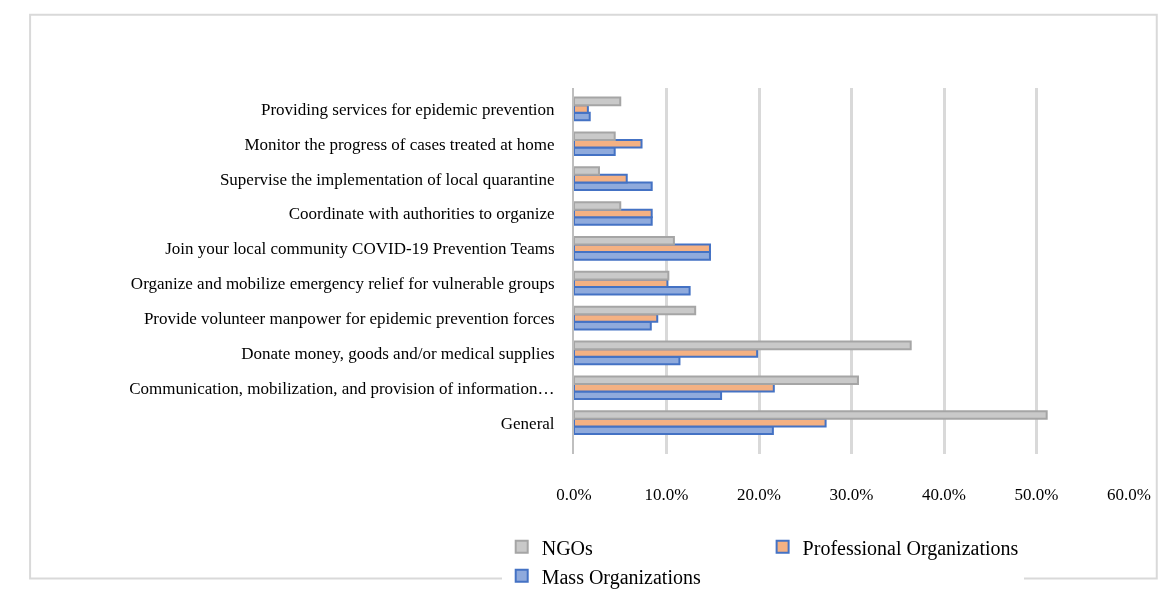 This screenshot has height=607, width=1160. Describe the element at coordinates (527, 423) in the screenshot. I see `y-tick-label: General` at that location.